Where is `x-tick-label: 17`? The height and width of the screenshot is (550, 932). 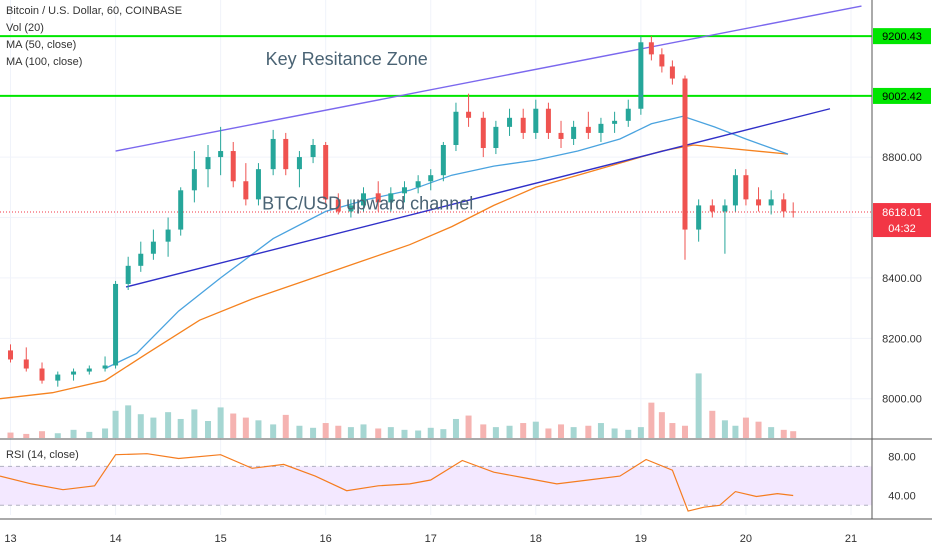
x-tick-label: 17 is located at coordinates (431, 539).